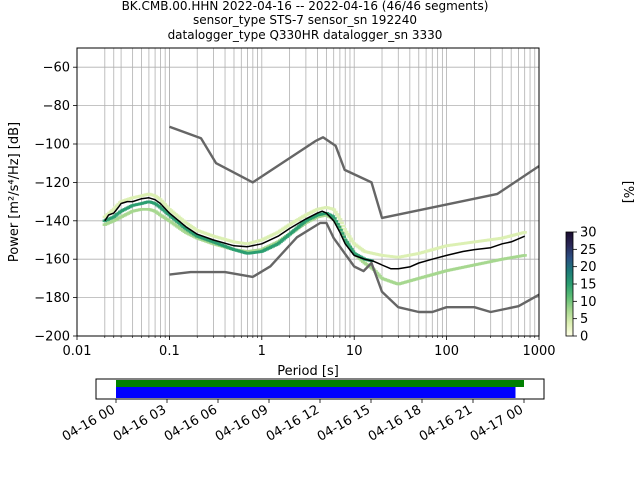 Image resolution: width=640 pixels, height=484 pixels. I want to click on colorbar-tick-label: 20, so click(588, 267).